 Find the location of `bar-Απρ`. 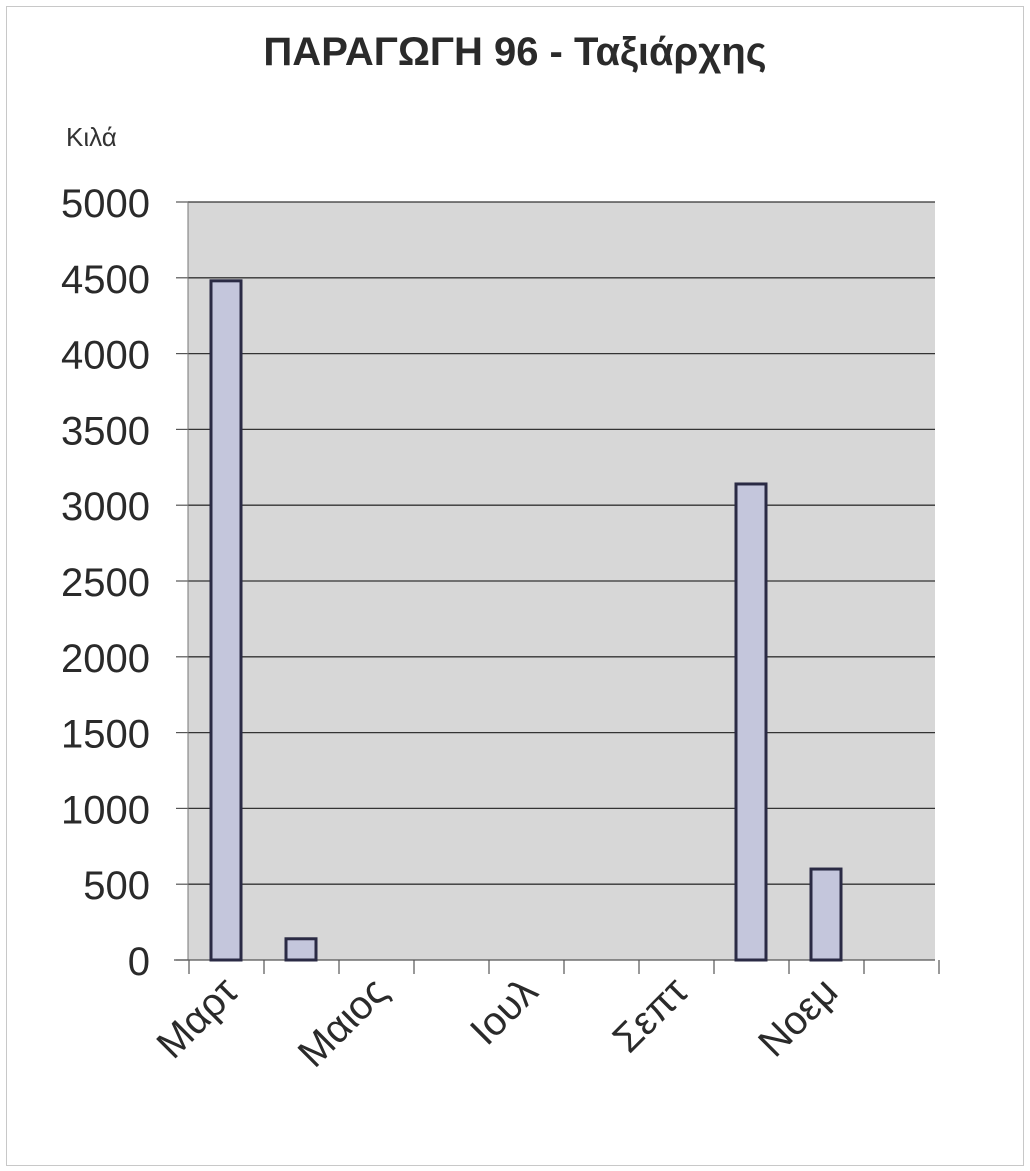

bar-Απρ is located at coordinates (301, 949).